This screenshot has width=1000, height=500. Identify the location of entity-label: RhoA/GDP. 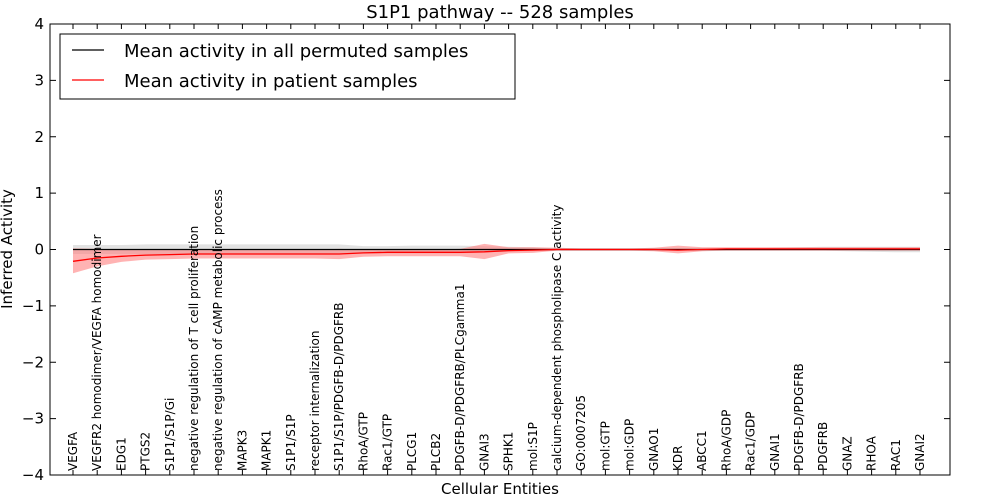
(726, 440).